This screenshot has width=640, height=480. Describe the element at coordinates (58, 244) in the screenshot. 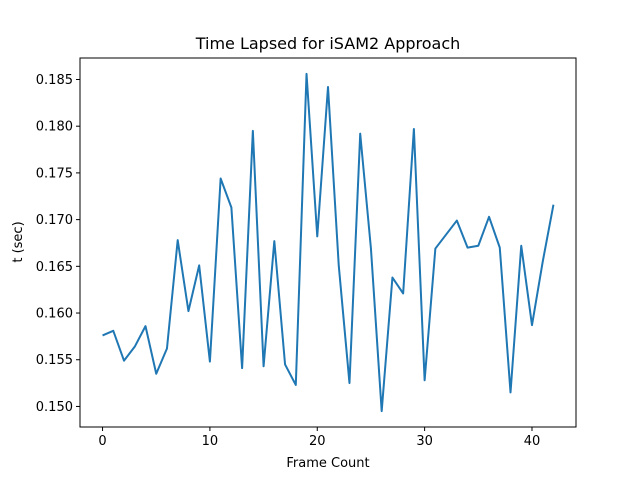

I see `y-axis-ticks: 0.150 0.155 0.160 0.165 0.170 0.175 0.180 0.185` at that location.